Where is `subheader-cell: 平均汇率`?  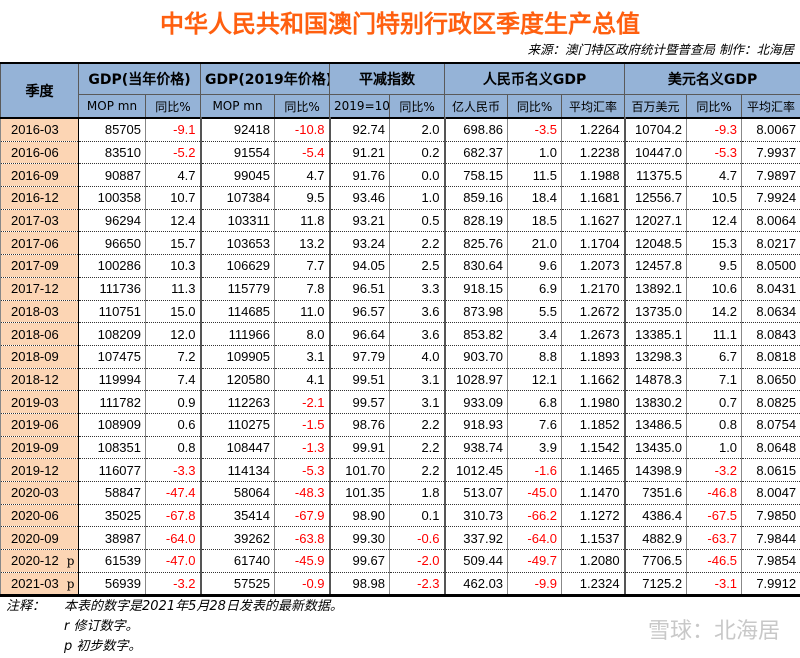 subheader-cell: 平均汇率 is located at coordinates (593, 106).